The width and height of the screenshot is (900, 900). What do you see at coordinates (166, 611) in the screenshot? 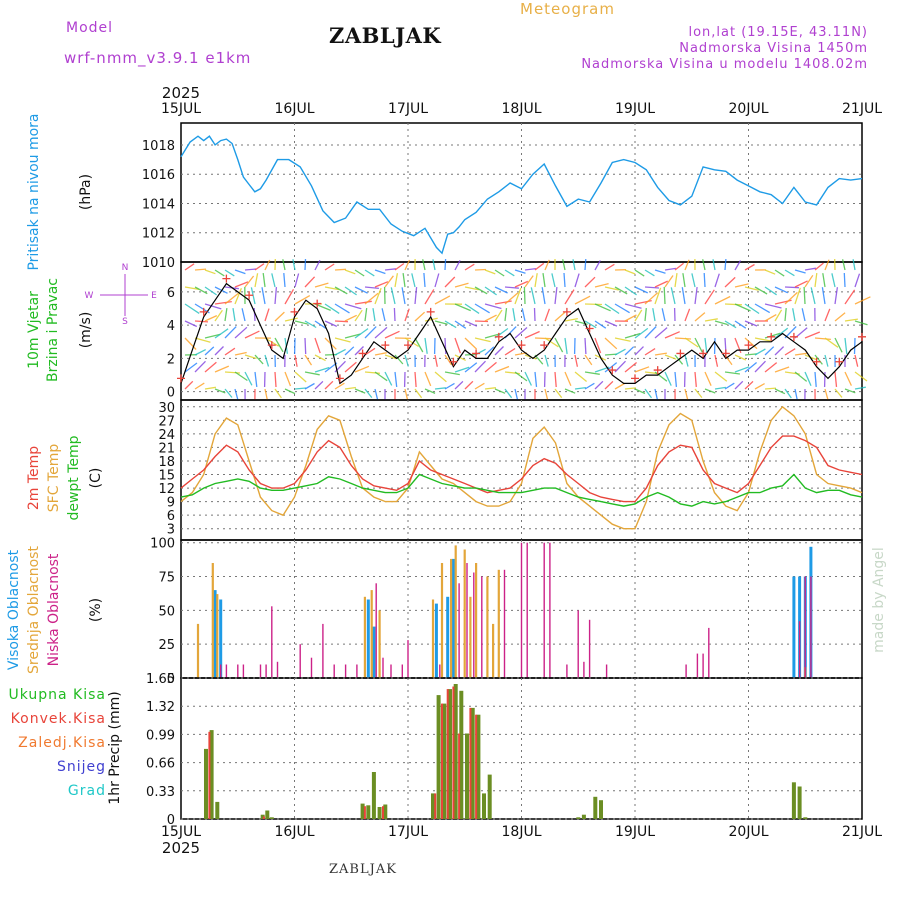
I see `clouds-ytick-label: 50` at bounding box center [166, 611].